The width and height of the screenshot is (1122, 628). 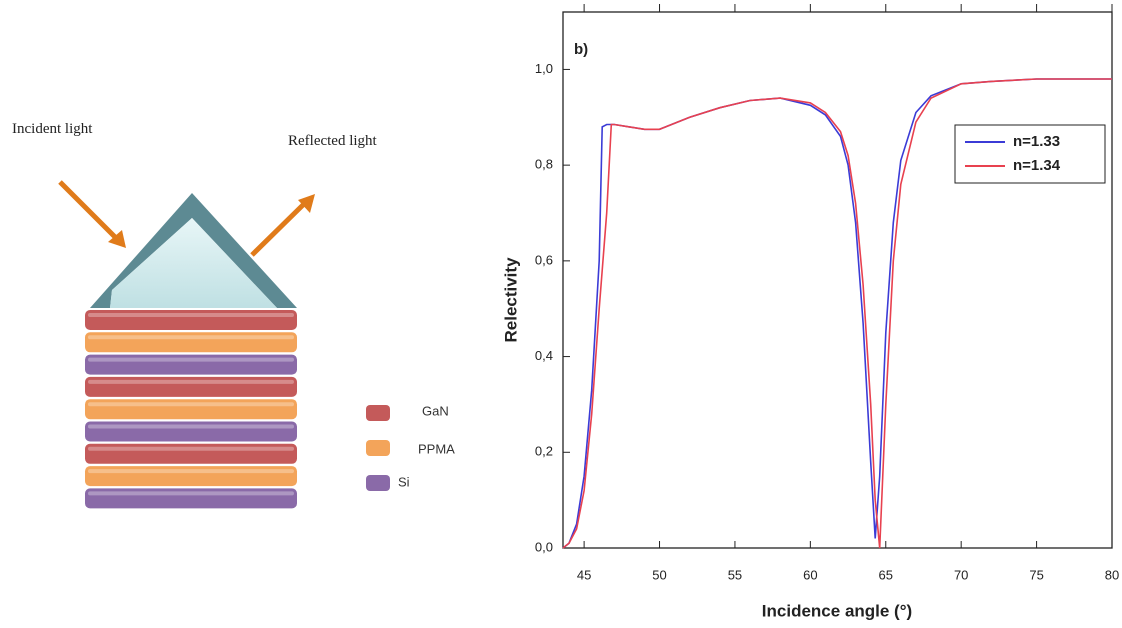 What do you see at coordinates (659, 574) in the screenshot?
I see `x-tick-label: 50` at bounding box center [659, 574].